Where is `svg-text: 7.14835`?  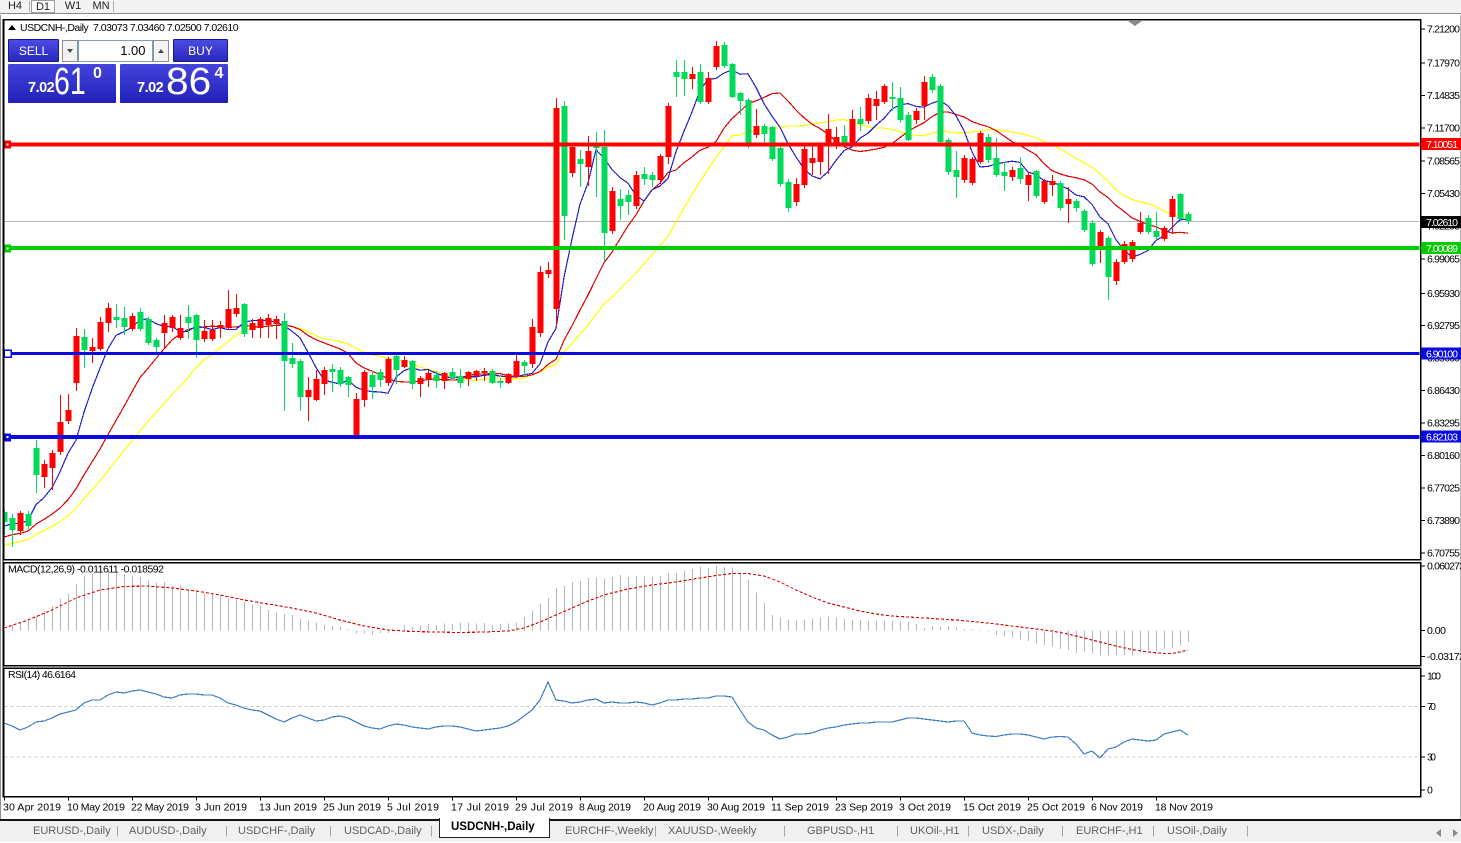
svg-text: 7.14835 is located at coordinates (1443, 96).